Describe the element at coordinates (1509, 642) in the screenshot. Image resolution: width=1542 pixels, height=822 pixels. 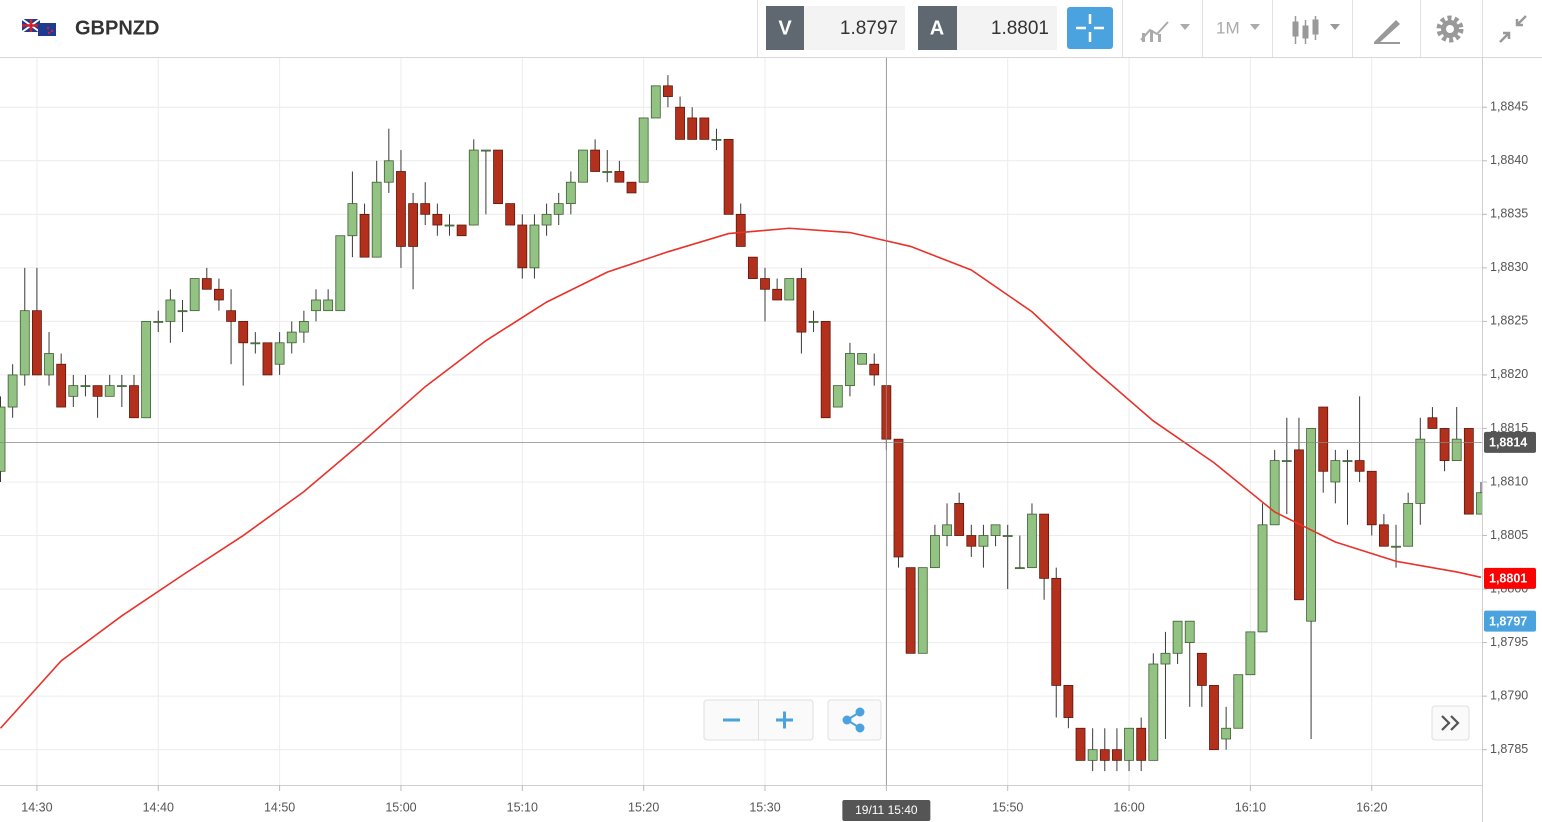
I see `y-tick-label: 1,8795` at that location.